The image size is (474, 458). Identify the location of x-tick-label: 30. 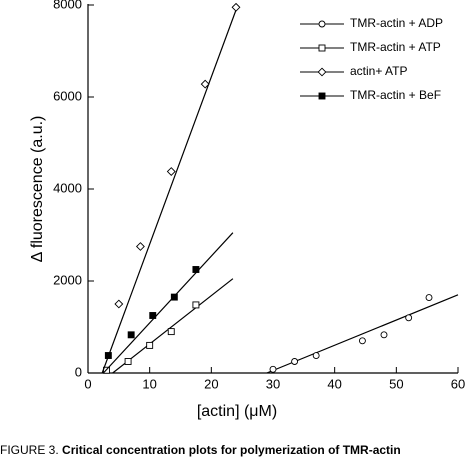
(273, 383).